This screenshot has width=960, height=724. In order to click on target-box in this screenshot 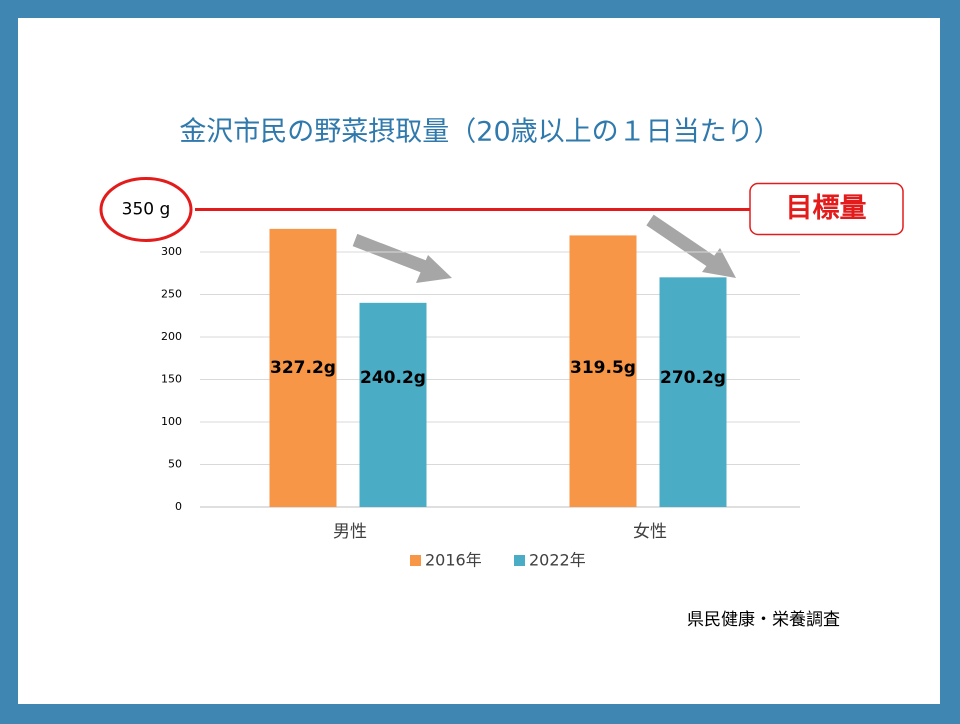, I will do `click(826, 209)`.